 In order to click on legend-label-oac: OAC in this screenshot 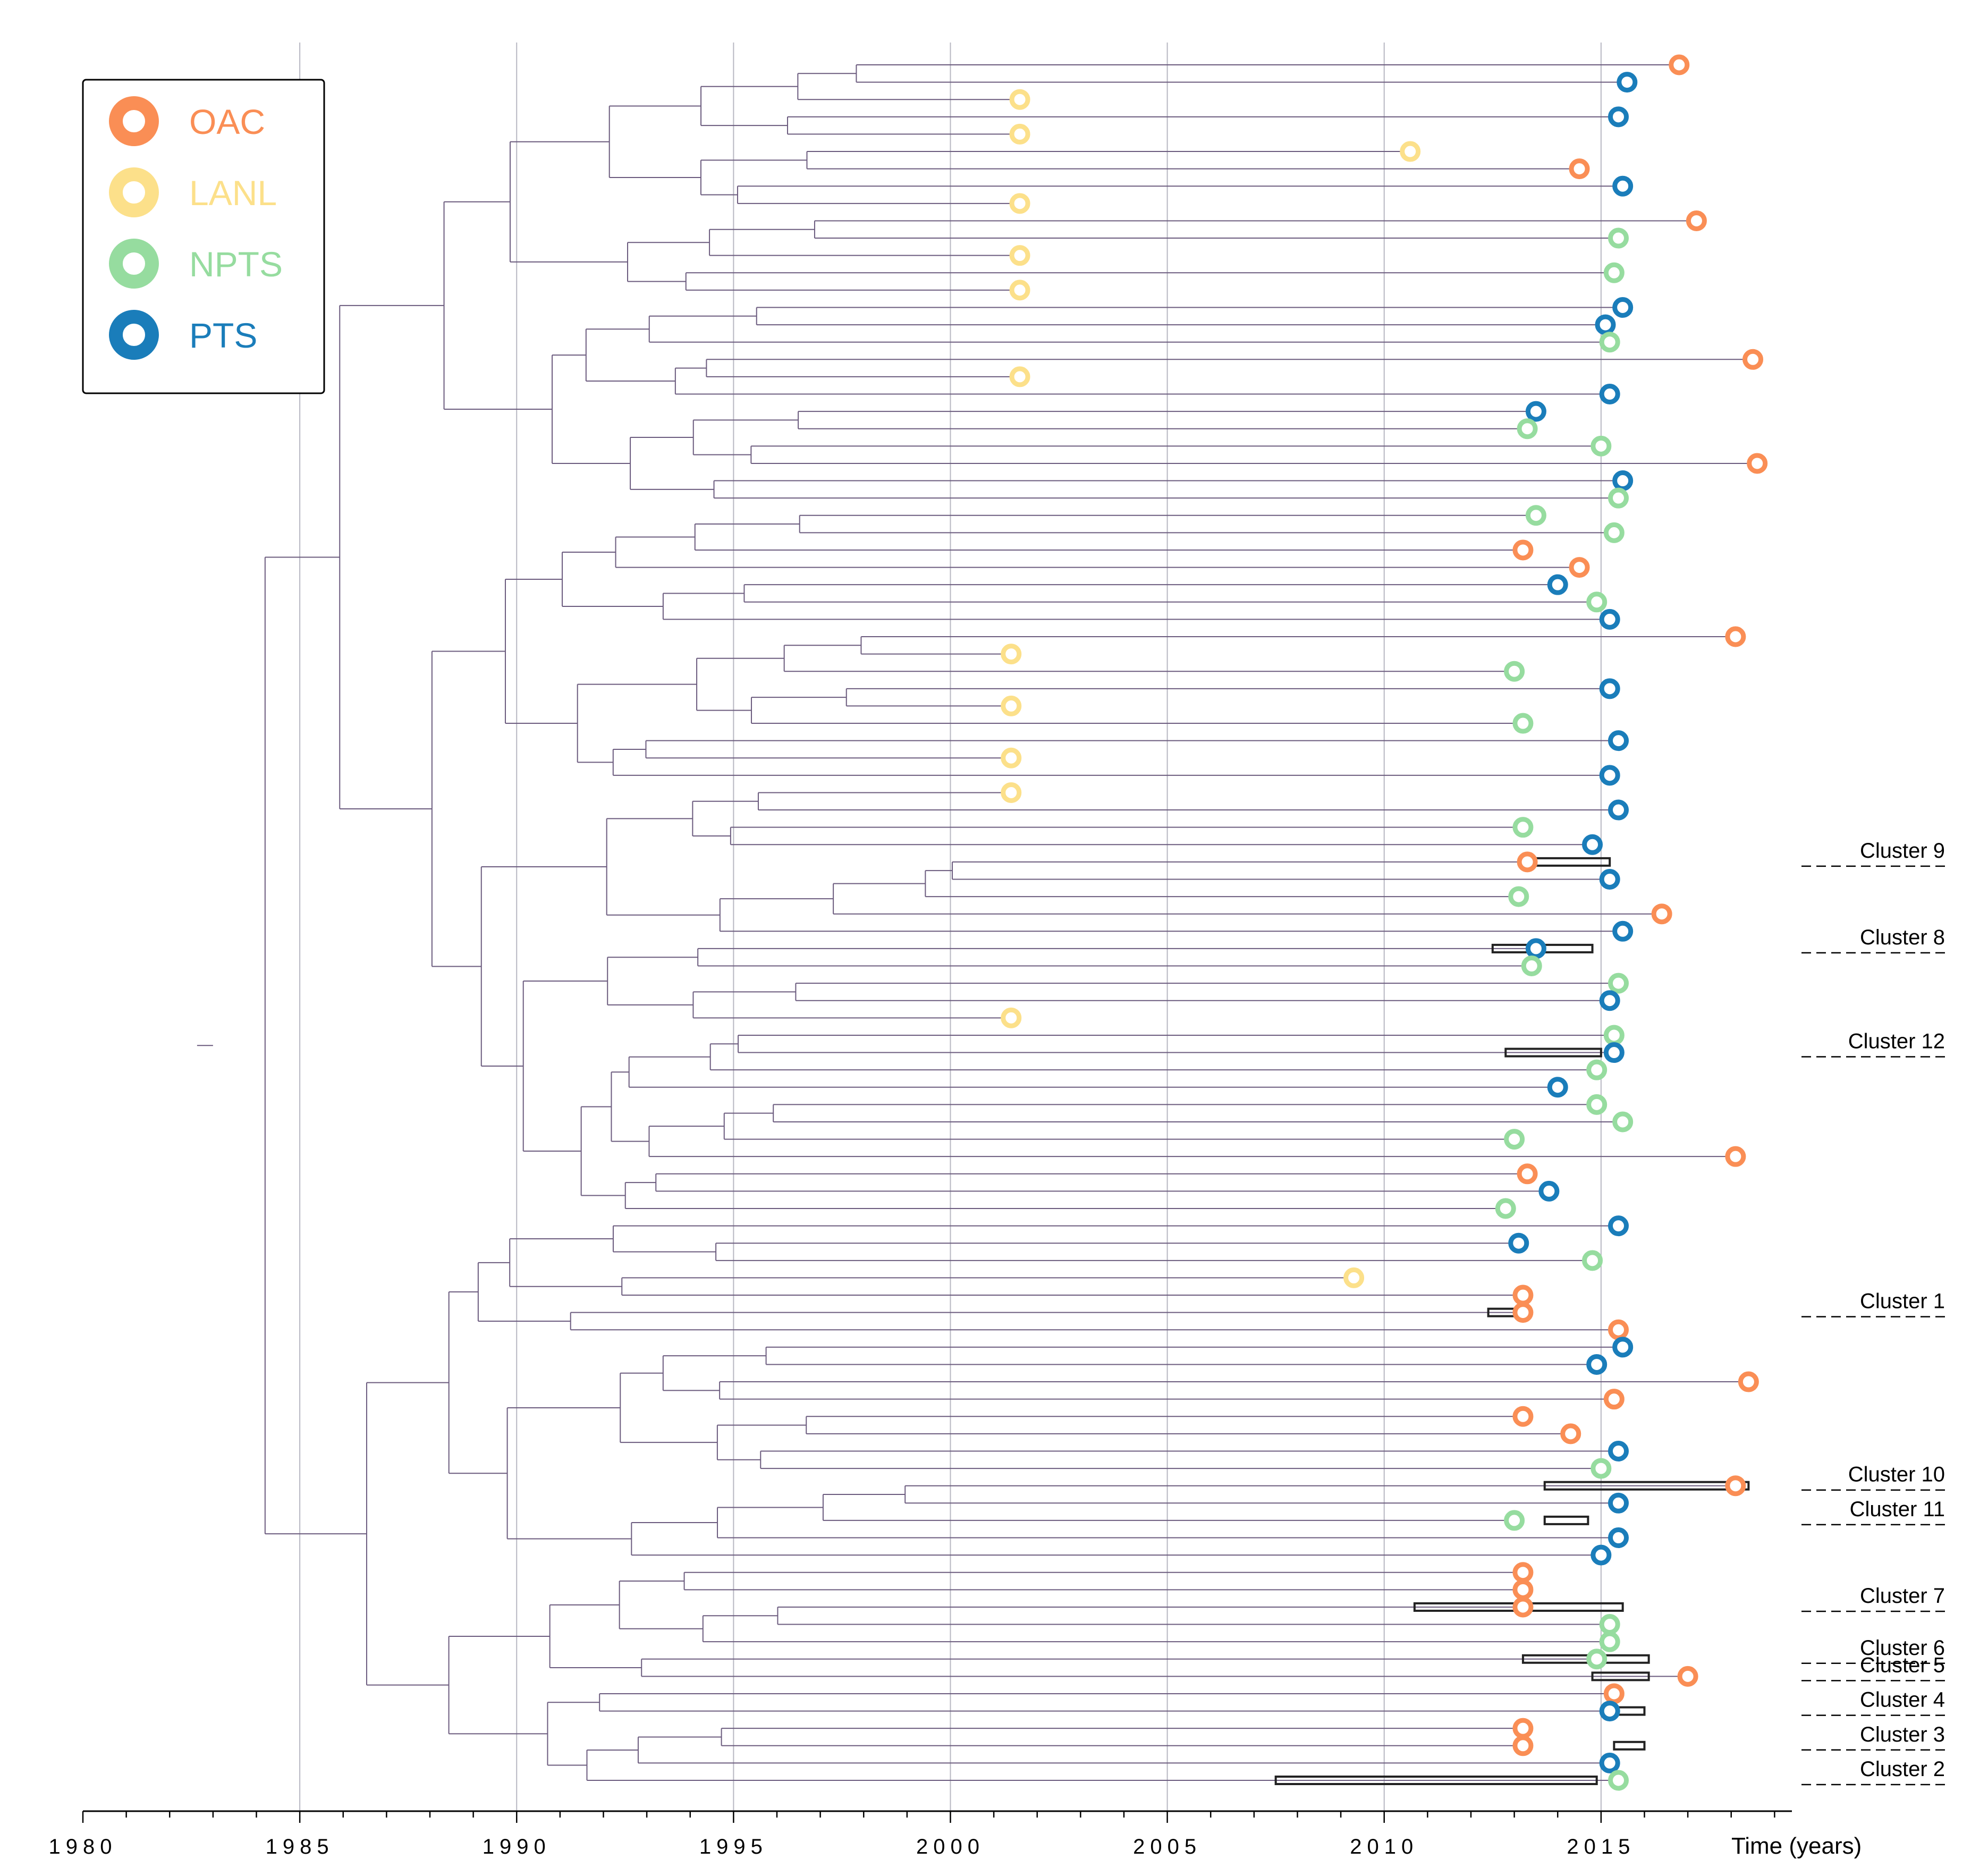, I will do `click(227, 122)`.